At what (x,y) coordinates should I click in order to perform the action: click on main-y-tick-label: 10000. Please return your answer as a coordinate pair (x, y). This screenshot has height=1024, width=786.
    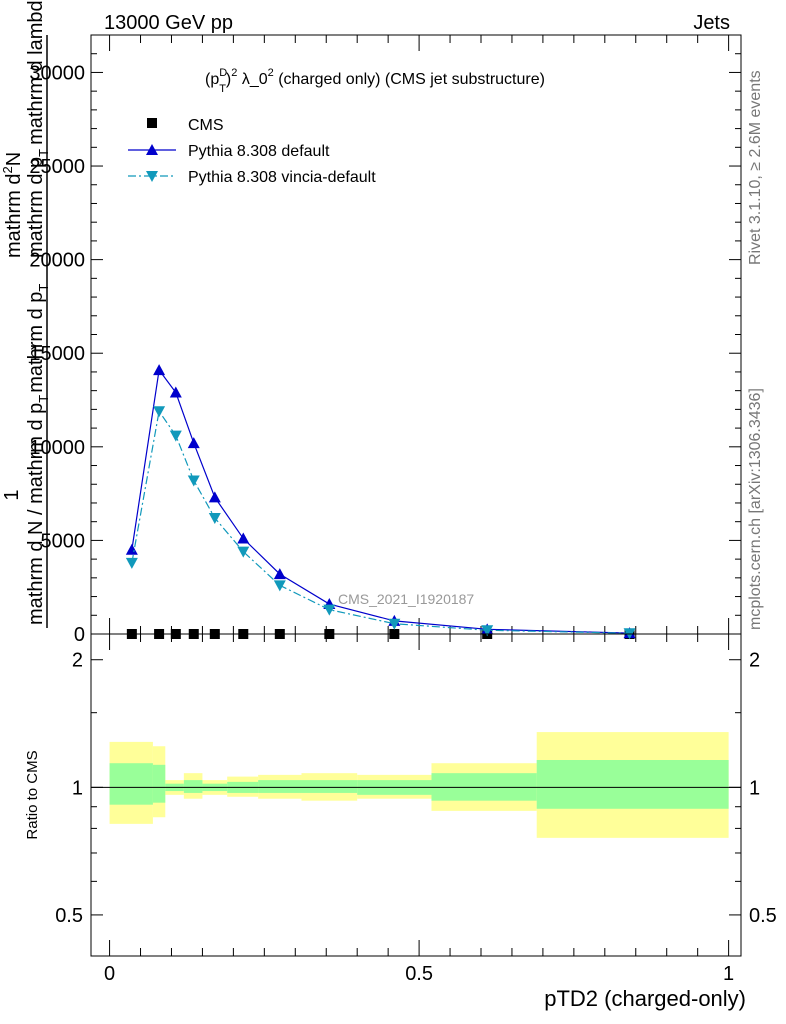
    Looking at the image, I should click on (57, 448).